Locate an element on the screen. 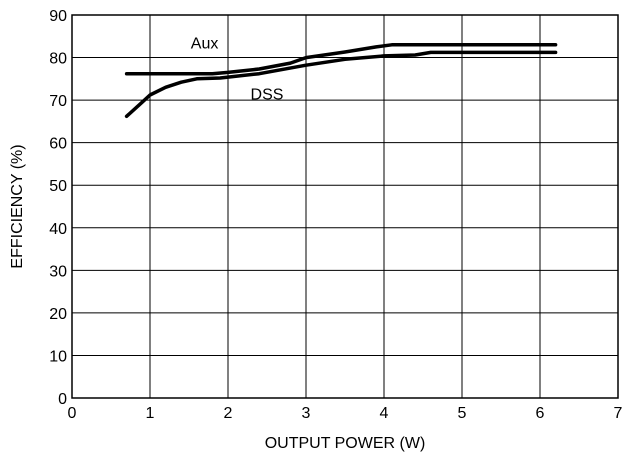 Image resolution: width=623 pixels, height=457 pixels. y-tick-label: 30 is located at coordinates (58, 271).